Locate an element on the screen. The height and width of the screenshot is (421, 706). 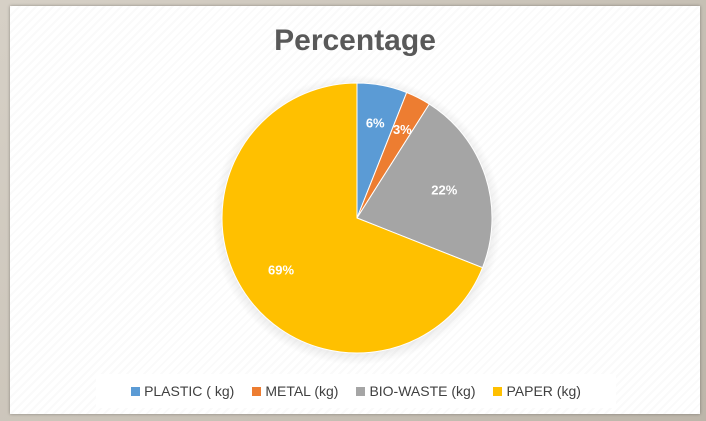
legend-swatch-metal is located at coordinates (257, 391).